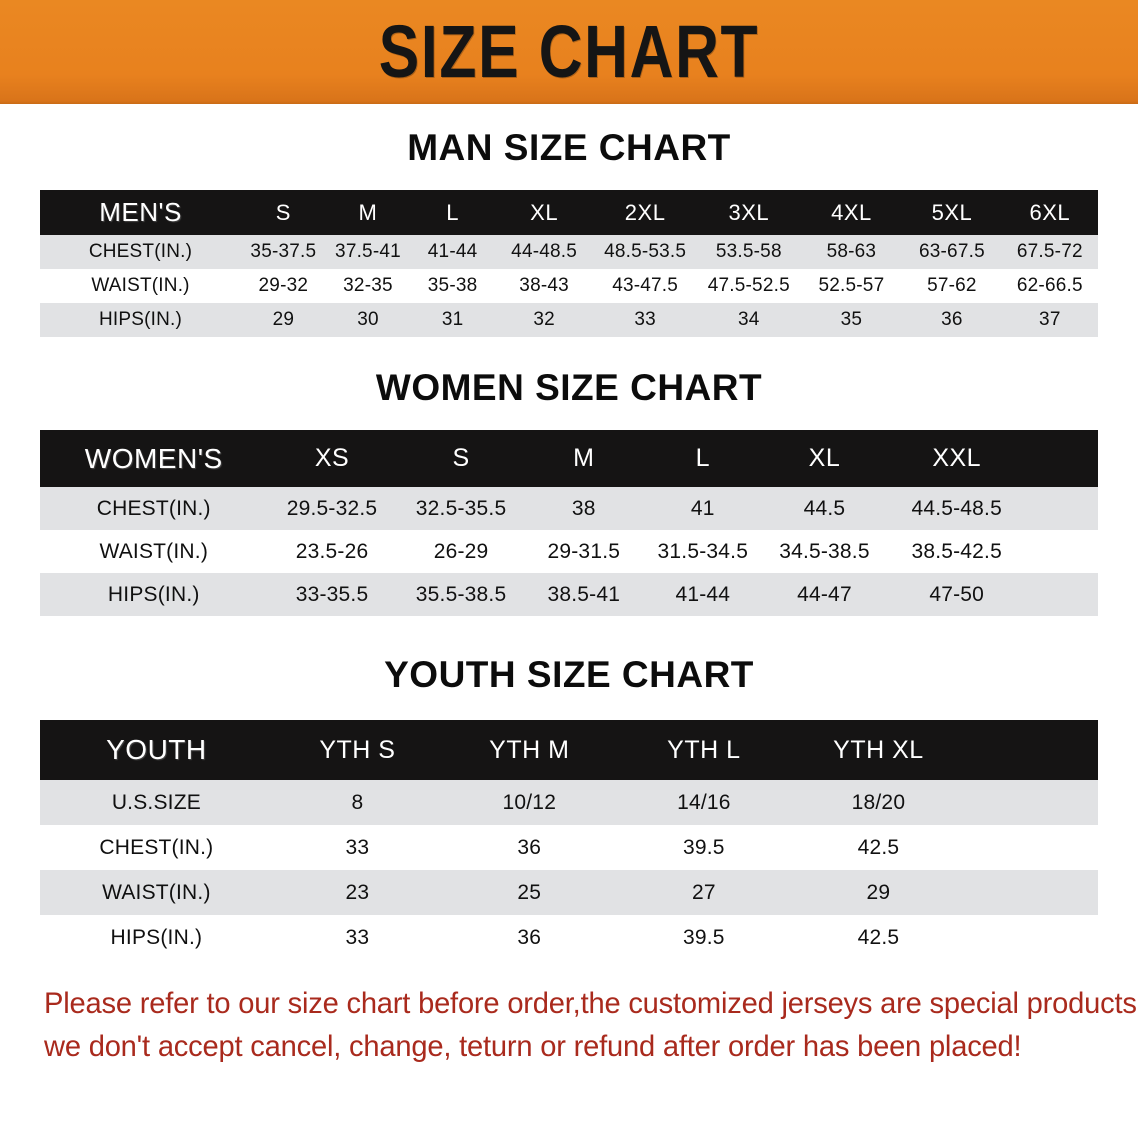 This screenshot has height=1132, width=1138. I want to click on man-chest-2xl: 48.5-53.5, so click(645, 252).